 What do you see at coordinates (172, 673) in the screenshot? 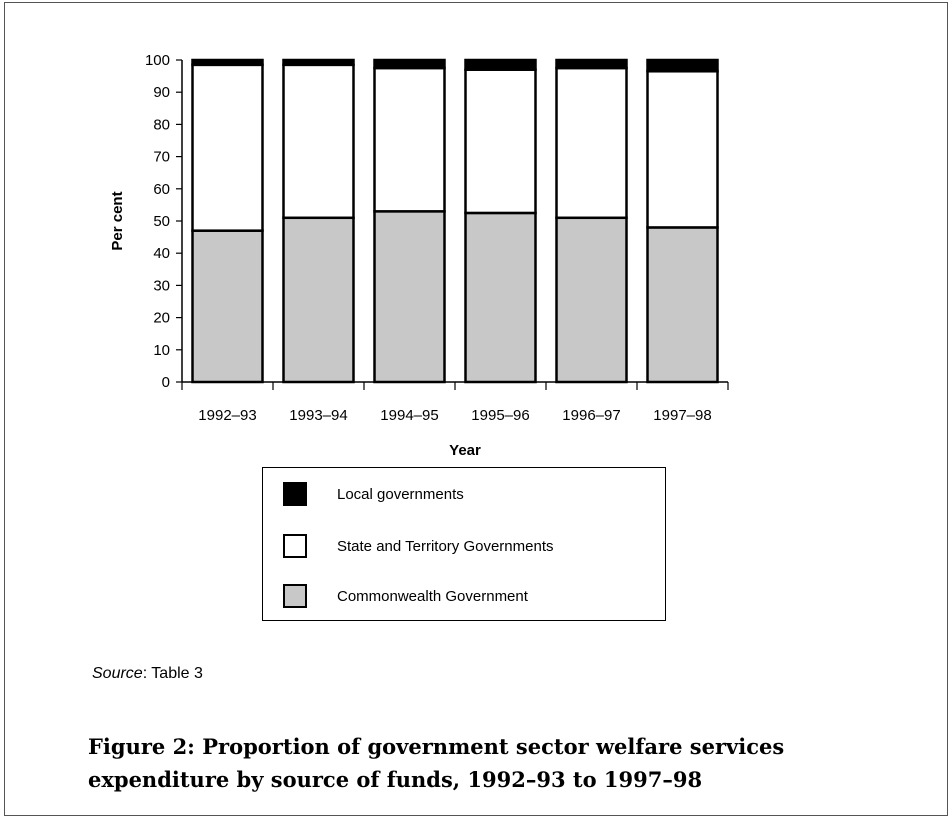
I see `source-text: : Table 3` at bounding box center [172, 673].